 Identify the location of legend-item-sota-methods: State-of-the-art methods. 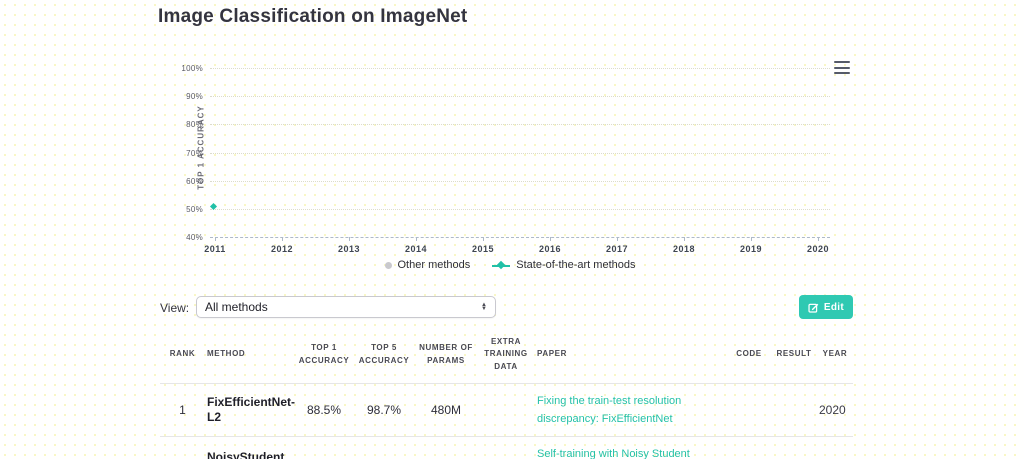
(564, 265).